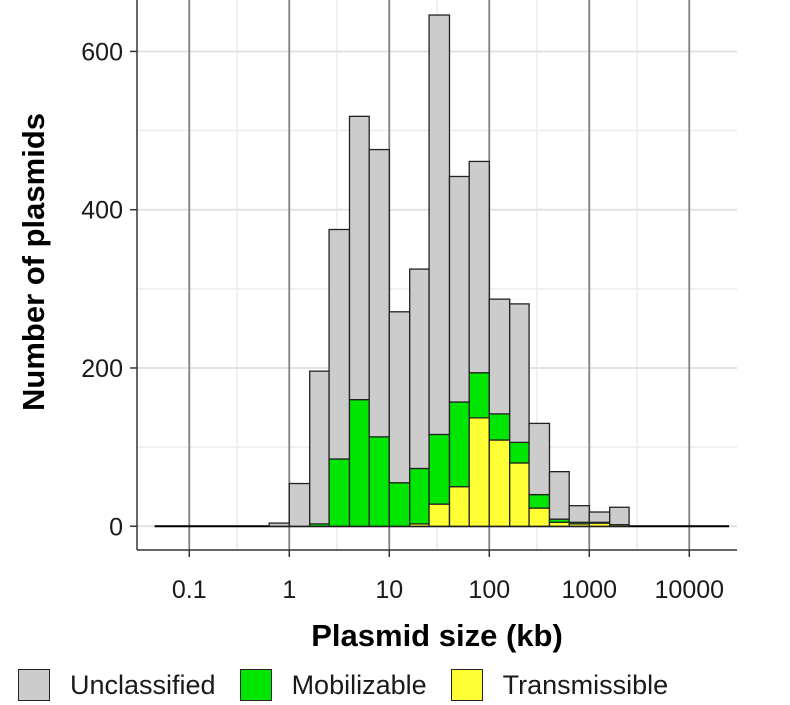 The width and height of the screenshot is (790, 705). Describe the element at coordinates (102, 369) in the screenshot. I see `y-tick-label: 200` at that location.